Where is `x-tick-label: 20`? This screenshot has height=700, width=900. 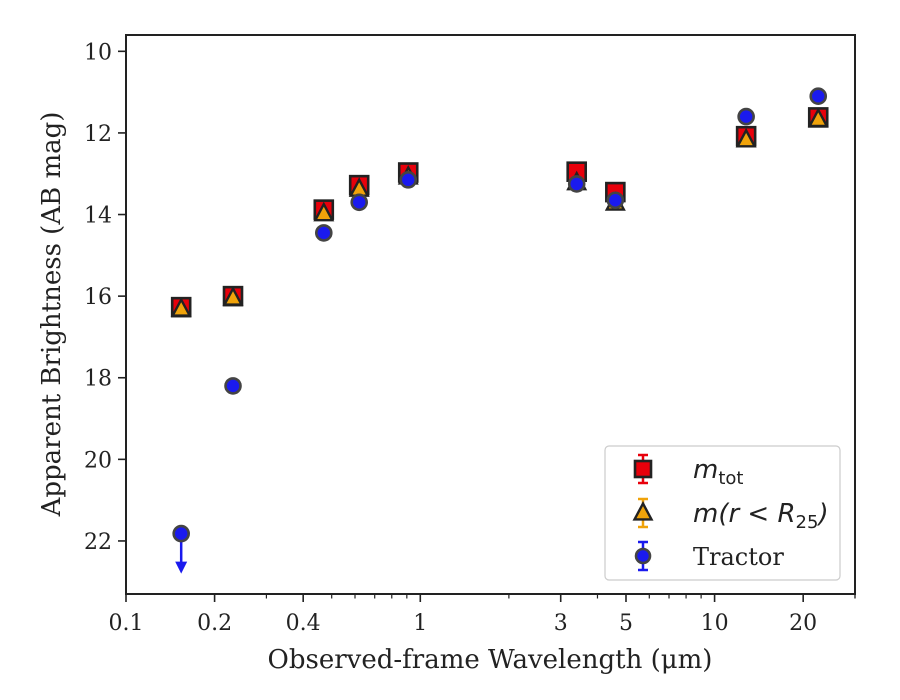 x-tick-label: 20 is located at coordinates (803, 623).